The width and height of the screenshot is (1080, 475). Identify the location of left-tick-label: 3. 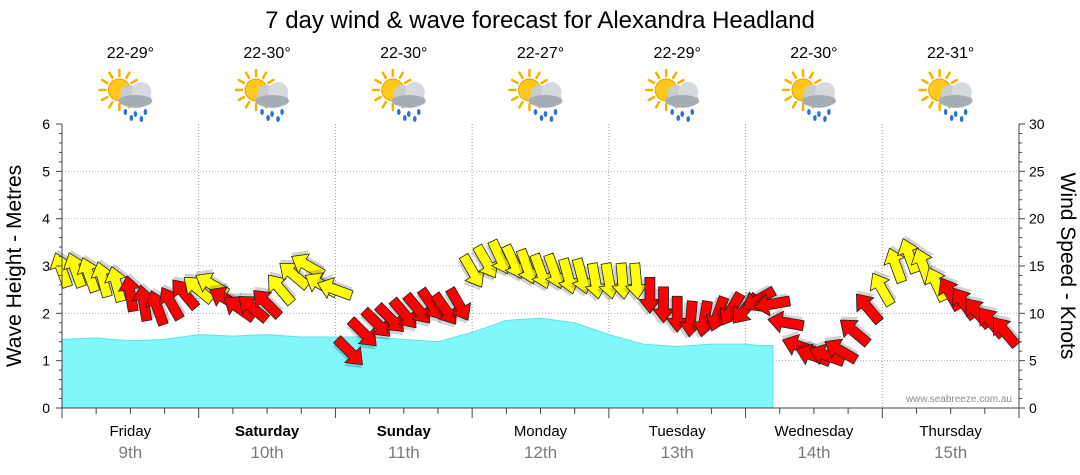
(46, 266).